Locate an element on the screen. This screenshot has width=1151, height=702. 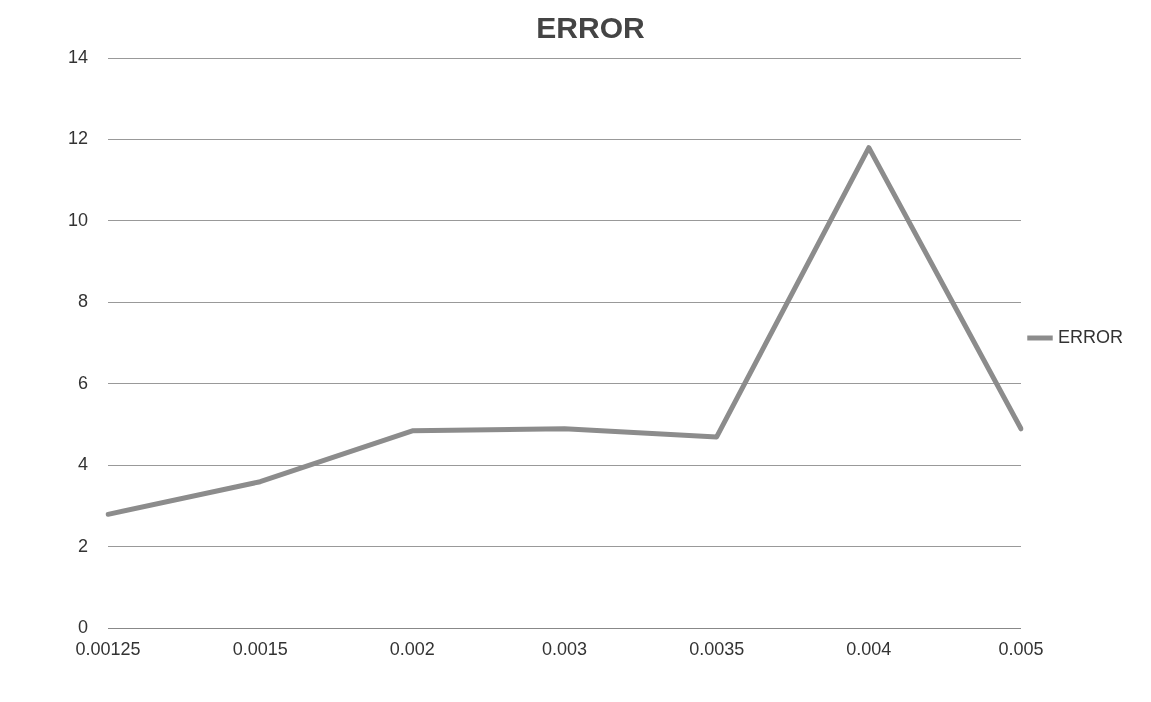
y-tick-label: 6 is located at coordinates (83, 382).